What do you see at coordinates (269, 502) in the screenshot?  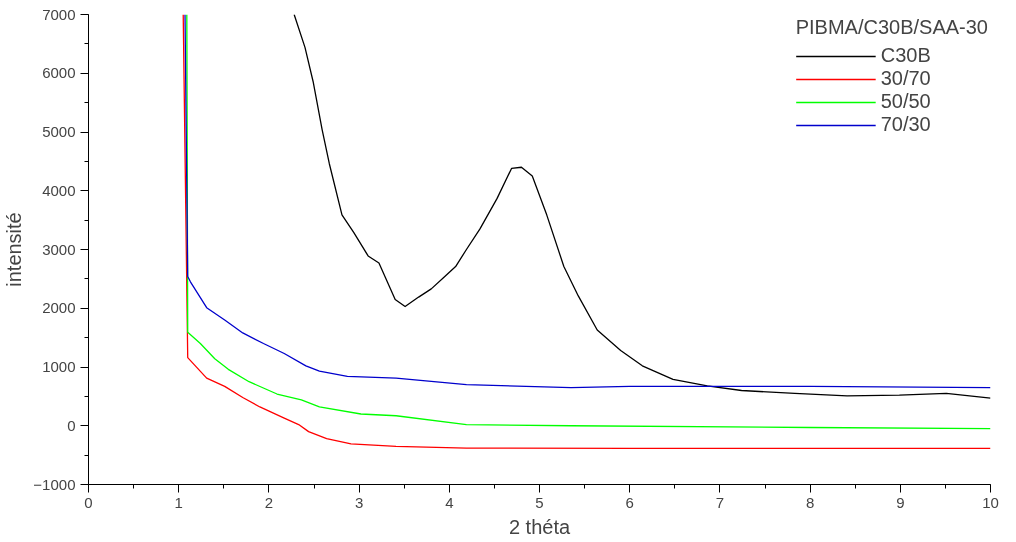 I see `x-tick-label: 2` at bounding box center [269, 502].